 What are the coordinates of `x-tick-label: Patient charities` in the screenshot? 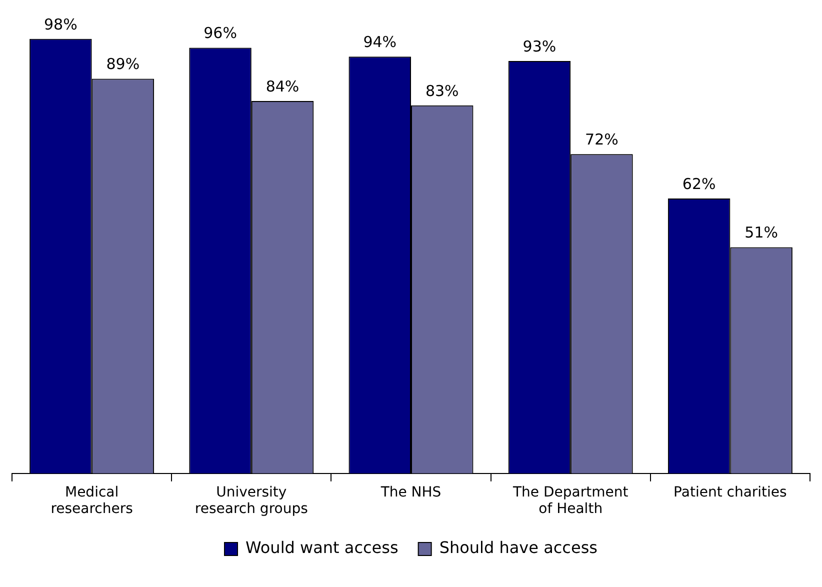 It's located at (730, 492).